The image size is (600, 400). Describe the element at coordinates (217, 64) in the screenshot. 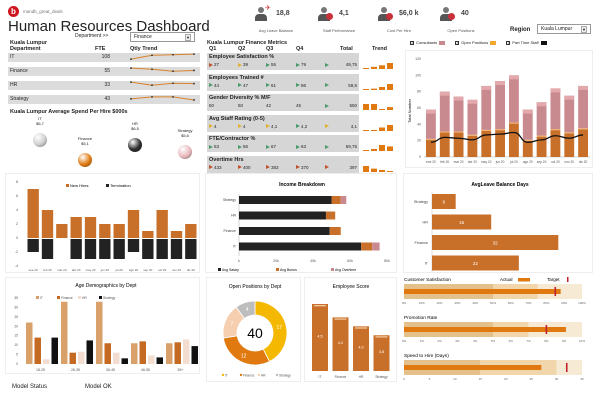

I see `quarter-value-text: 27` at that location.